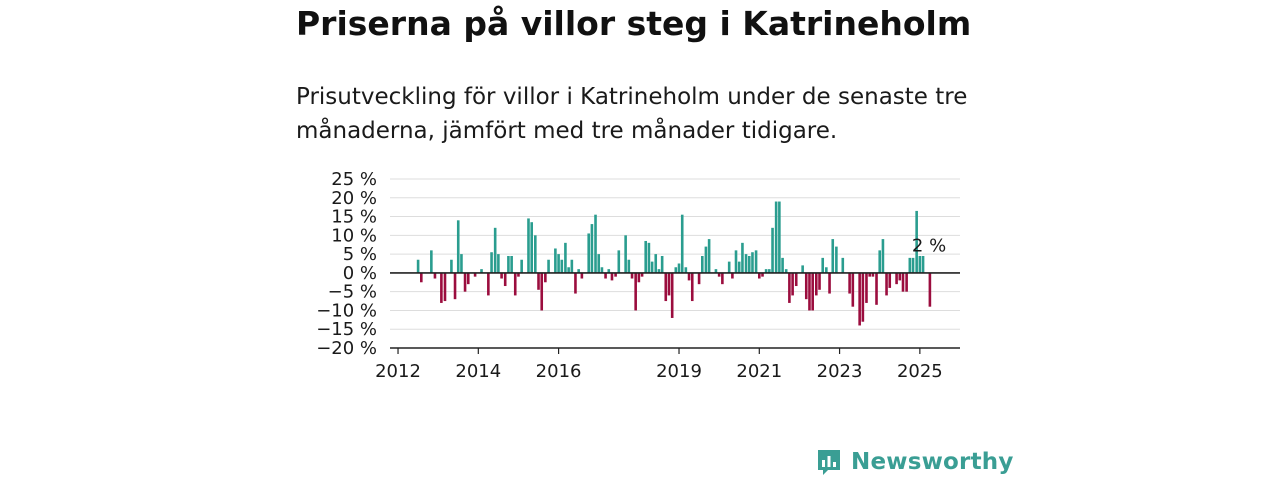 The image size is (1280, 480). Describe the element at coordinates (840, 371) in the screenshot. I see `x-tick-label: 2023` at that location.